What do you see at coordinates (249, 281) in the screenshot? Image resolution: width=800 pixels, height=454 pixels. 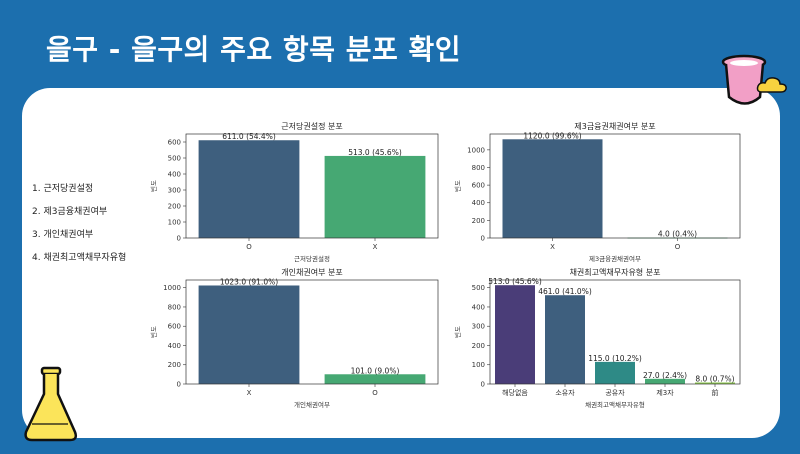 I see `data-label: 1023.0 (91.0%)` at bounding box center [249, 281].